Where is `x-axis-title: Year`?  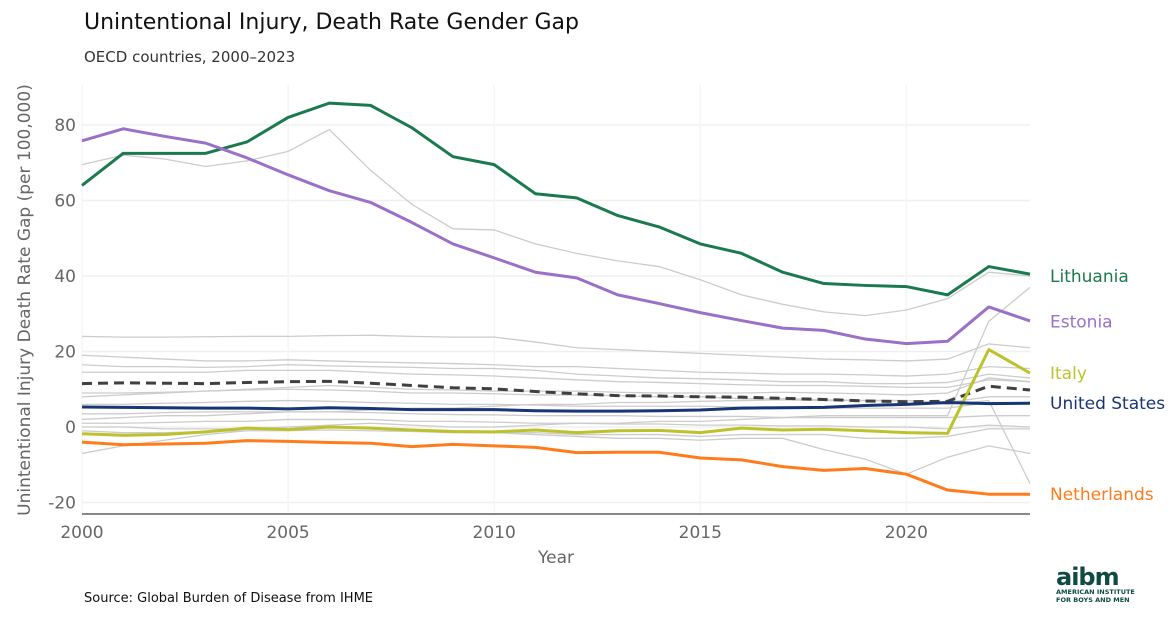
x-axis-title: Year is located at coordinates (555, 558).